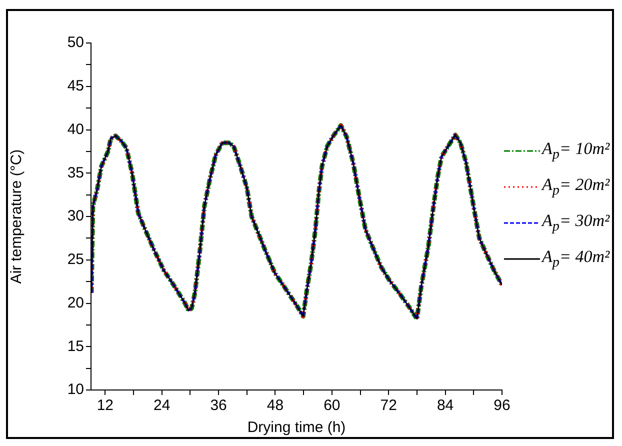 This screenshot has height=446, width=622. I want to click on y-tick-label: 50, so click(75, 43).